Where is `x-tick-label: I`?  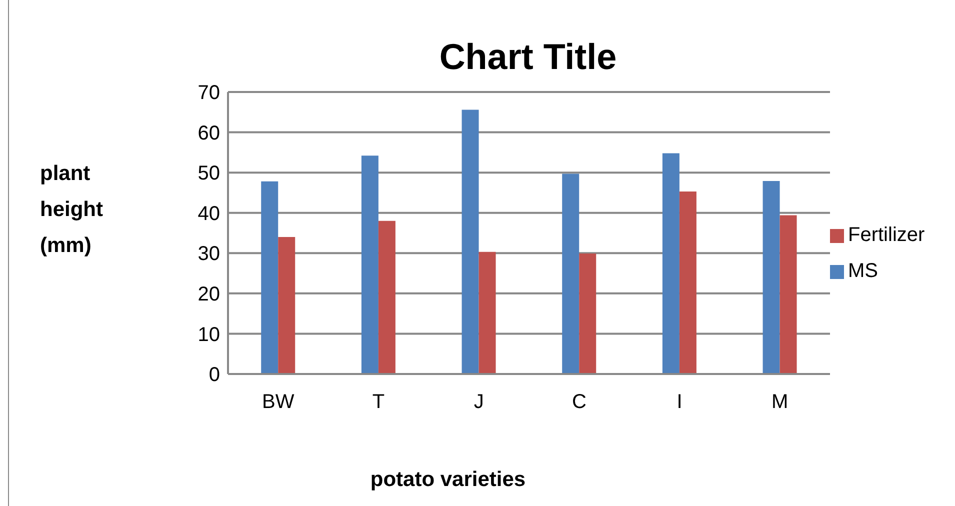
x-tick-label: I is located at coordinates (679, 402).